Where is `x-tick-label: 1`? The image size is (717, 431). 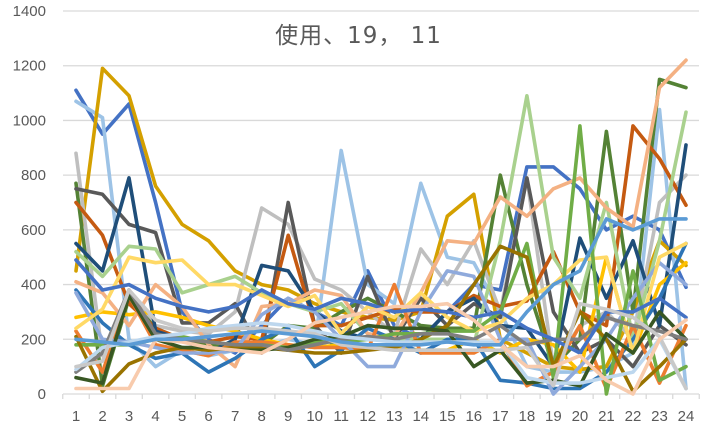 x-tick-label: 1 is located at coordinates (76, 416).